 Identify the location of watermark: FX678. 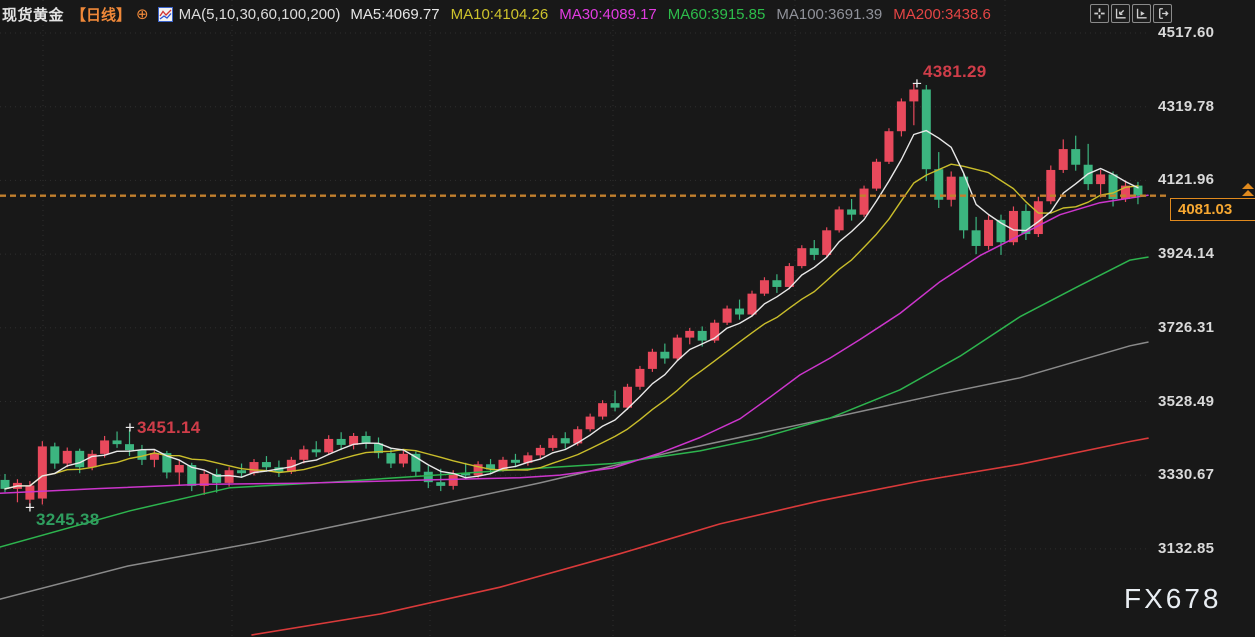
(1173, 598).